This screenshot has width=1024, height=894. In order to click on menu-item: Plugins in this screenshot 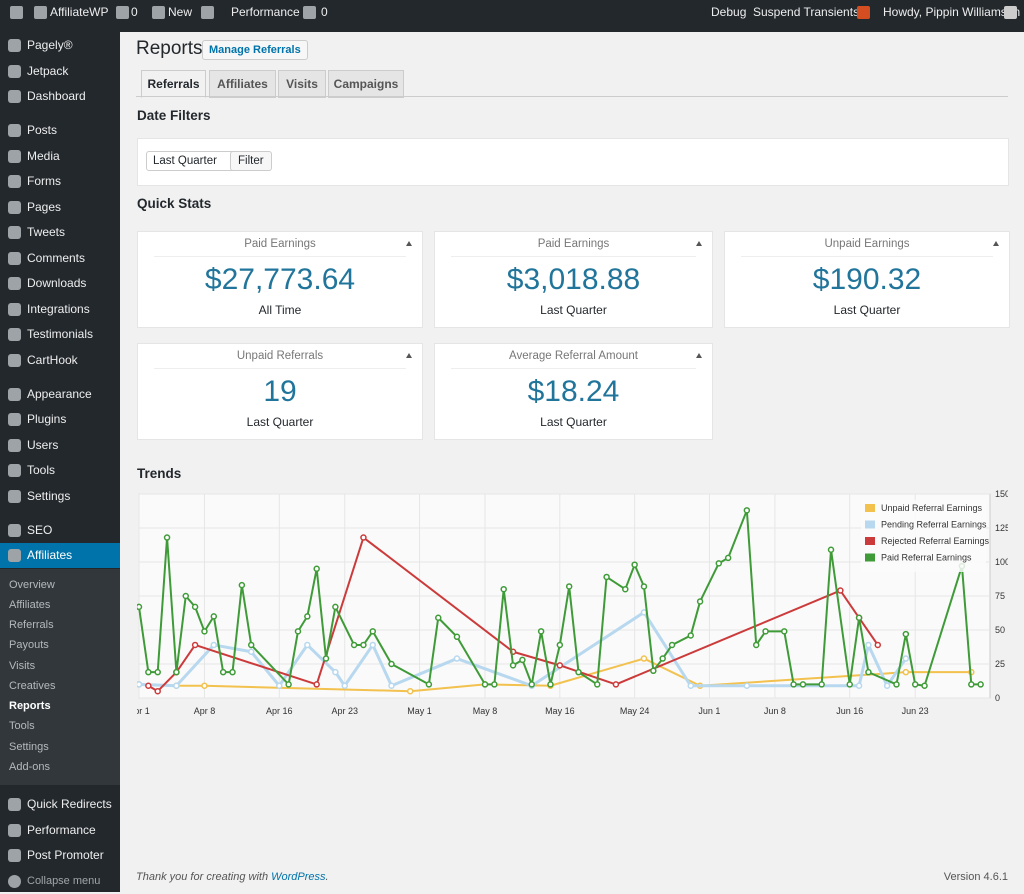, I will do `click(60, 419)`.